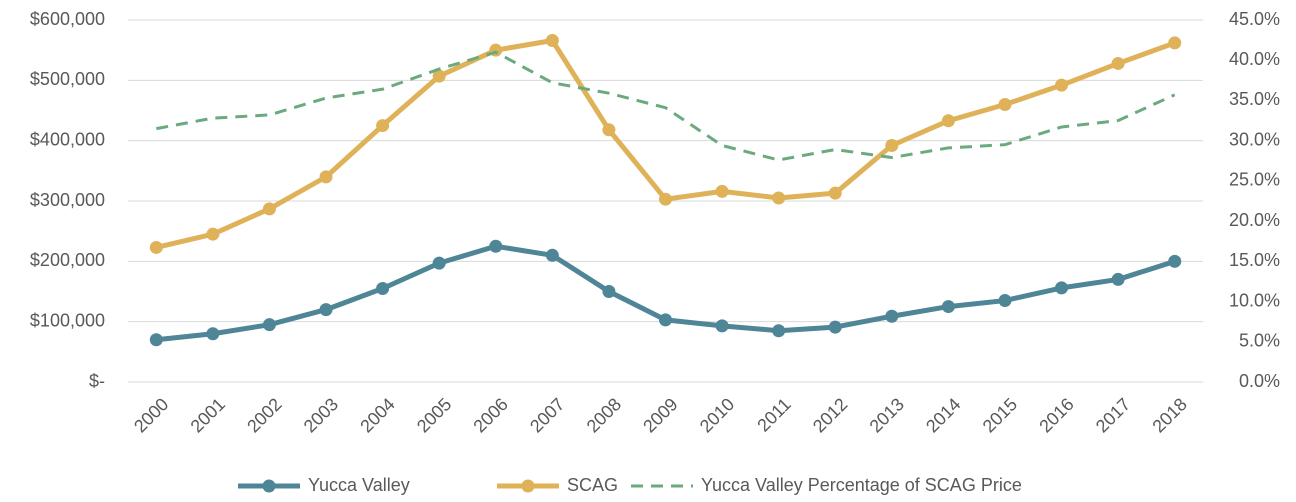  I want to click on y2-tick-label: 10.0%, so click(1254, 300).